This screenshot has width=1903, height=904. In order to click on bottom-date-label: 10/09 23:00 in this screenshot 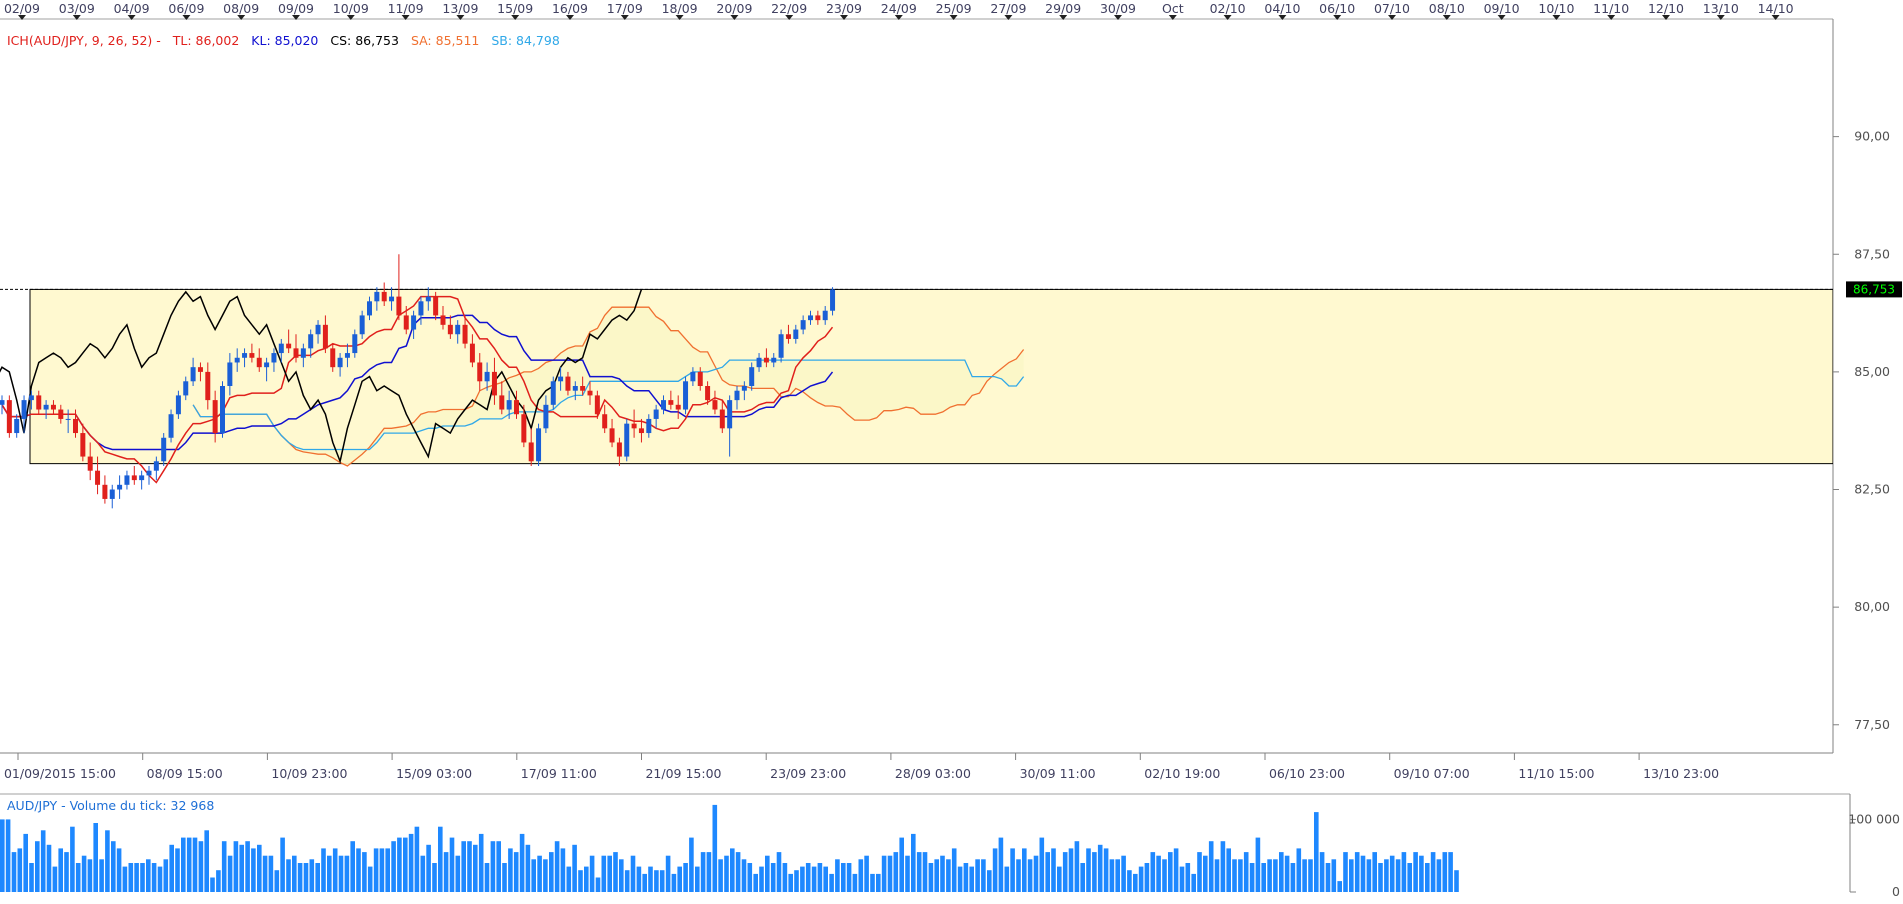, I will do `click(309, 773)`.